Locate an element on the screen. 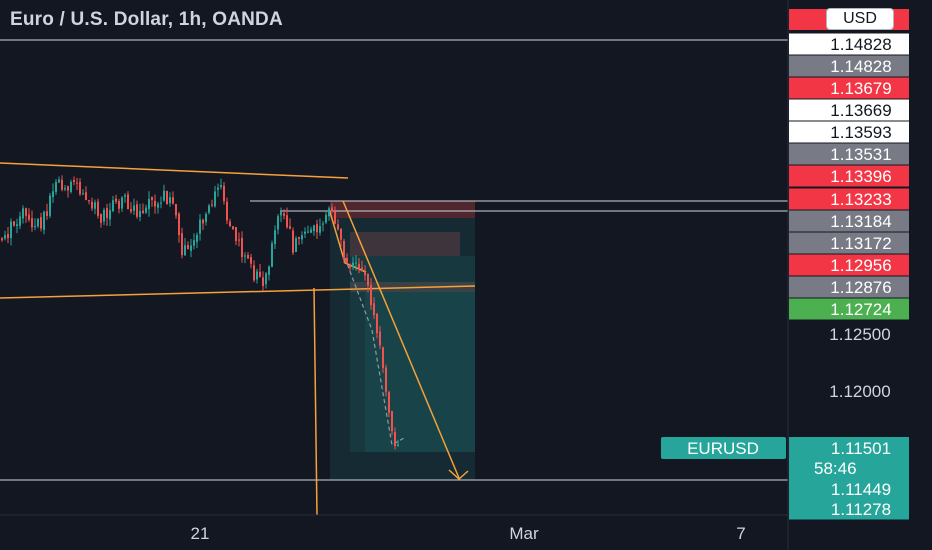  x-tick-label: 7 is located at coordinates (740, 533).